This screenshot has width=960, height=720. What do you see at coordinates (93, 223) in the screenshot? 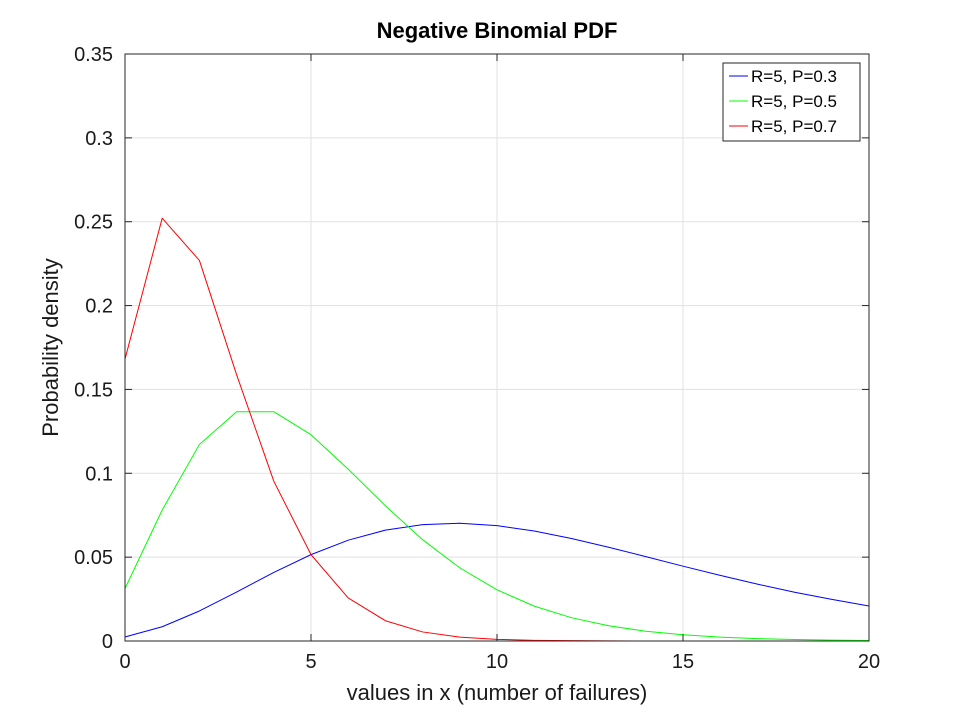
I see `y-tick-label: 0.25` at bounding box center [93, 223].